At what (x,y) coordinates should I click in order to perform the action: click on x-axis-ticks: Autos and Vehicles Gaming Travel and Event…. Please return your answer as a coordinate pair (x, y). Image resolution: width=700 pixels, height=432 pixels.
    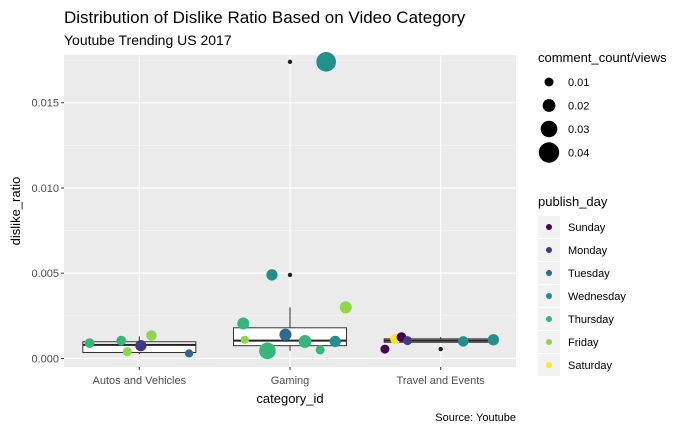
    Looking at the image, I should click on (289, 377).